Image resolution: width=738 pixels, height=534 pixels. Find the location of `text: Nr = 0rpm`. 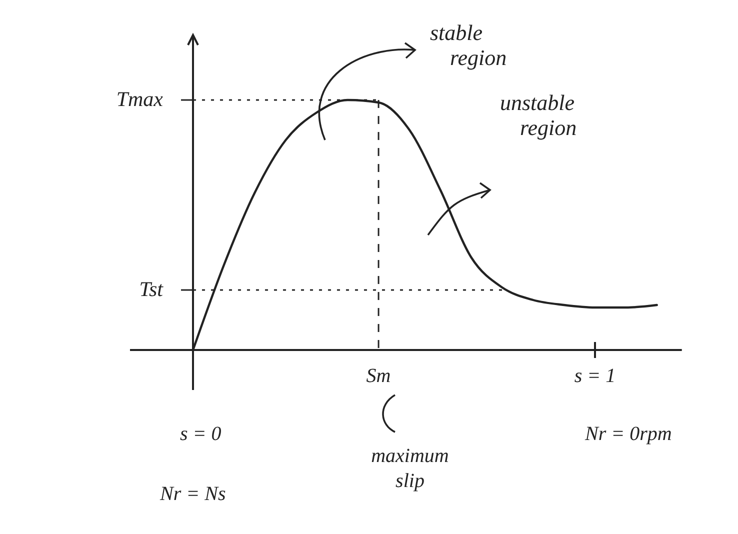

text: Nr = 0rpm is located at coordinates (628, 434).